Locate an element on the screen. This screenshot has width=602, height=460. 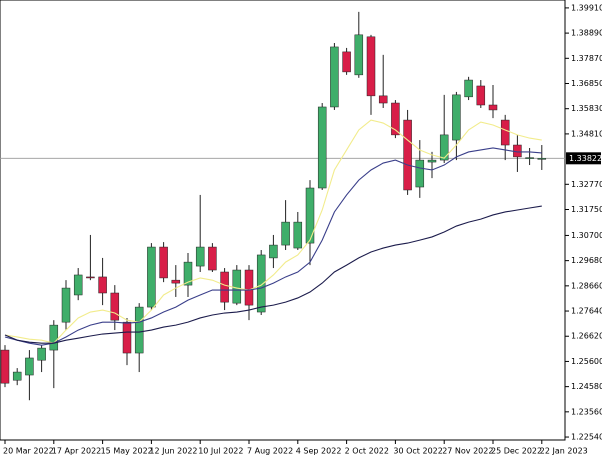
x-tick-label: 12 Jun 2022 is located at coordinates (173, 451).